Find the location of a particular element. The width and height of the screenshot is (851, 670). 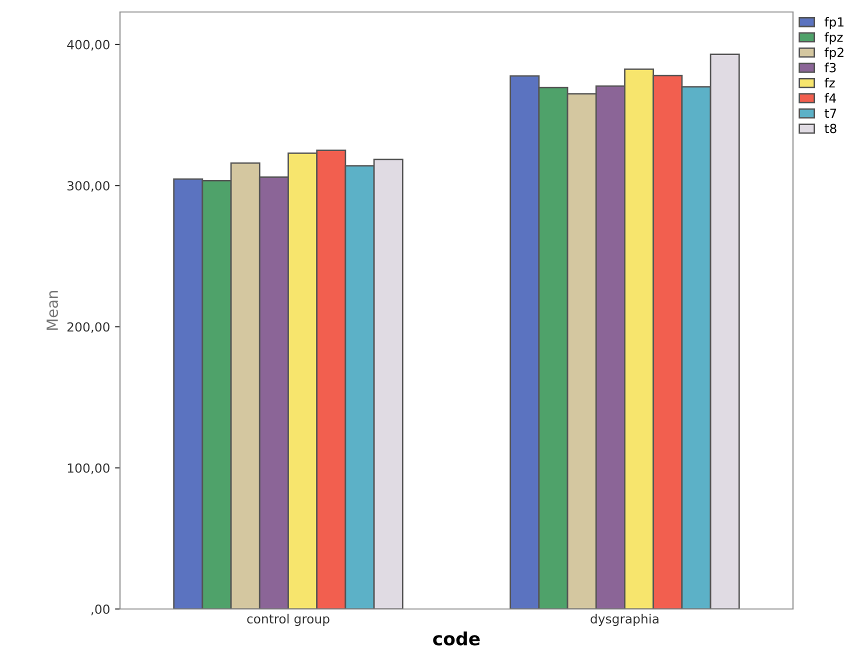

legend-label: f4 is located at coordinates (830, 98).